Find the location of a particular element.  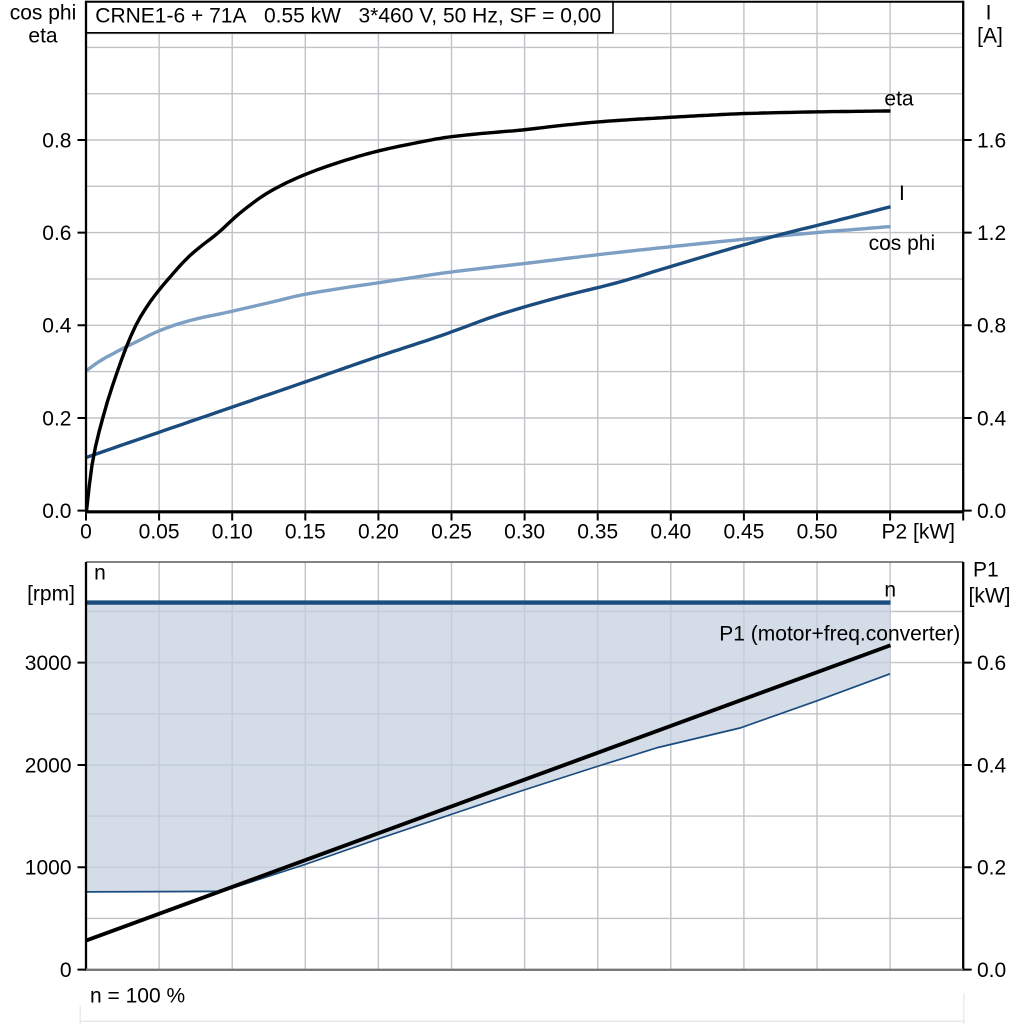

svg-text: 0.50 is located at coordinates (817, 532).